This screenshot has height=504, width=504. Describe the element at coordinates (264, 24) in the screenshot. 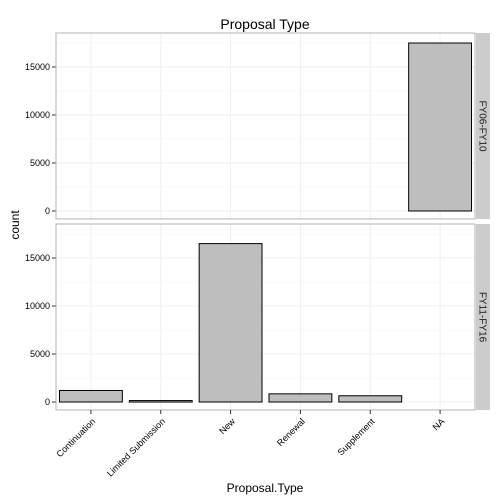

I see `chart-title: Proposal Type` at that location.